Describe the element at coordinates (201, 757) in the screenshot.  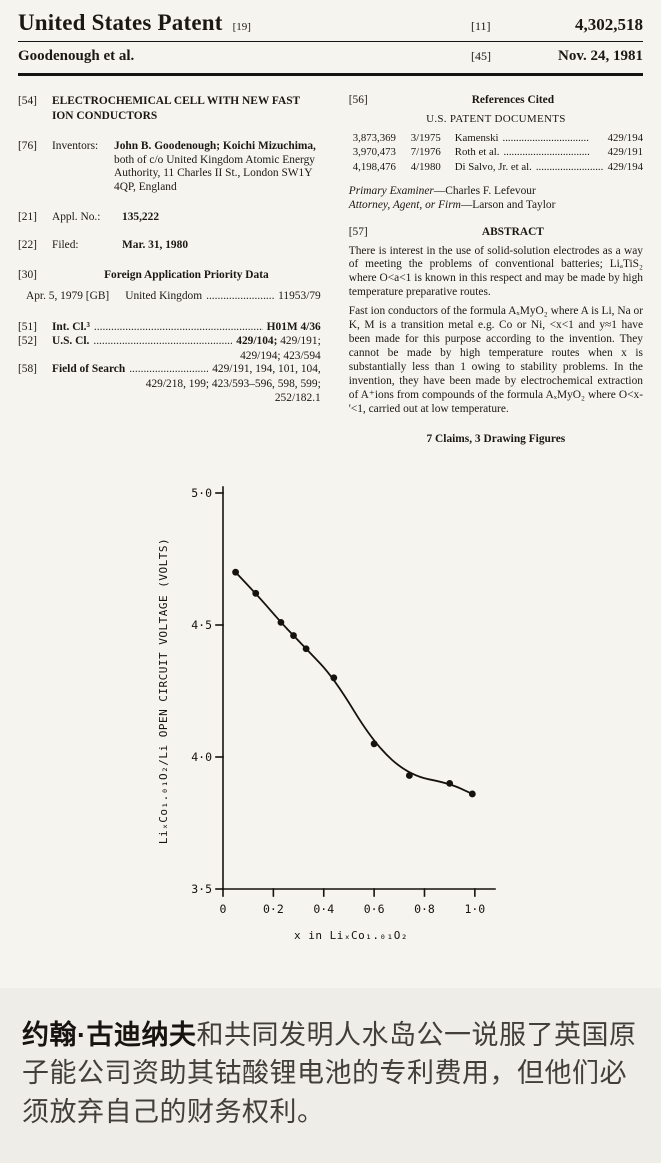
I see `svg-text: 4·0` at that location.